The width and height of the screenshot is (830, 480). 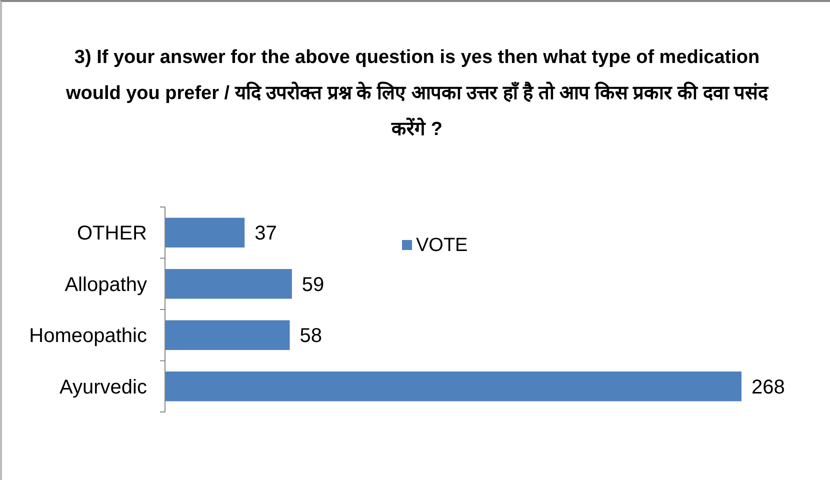 What do you see at coordinates (103, 387) in the screenshot?
I see `y-tick-label: Ayurvedic` at bounding box center [103, 387].